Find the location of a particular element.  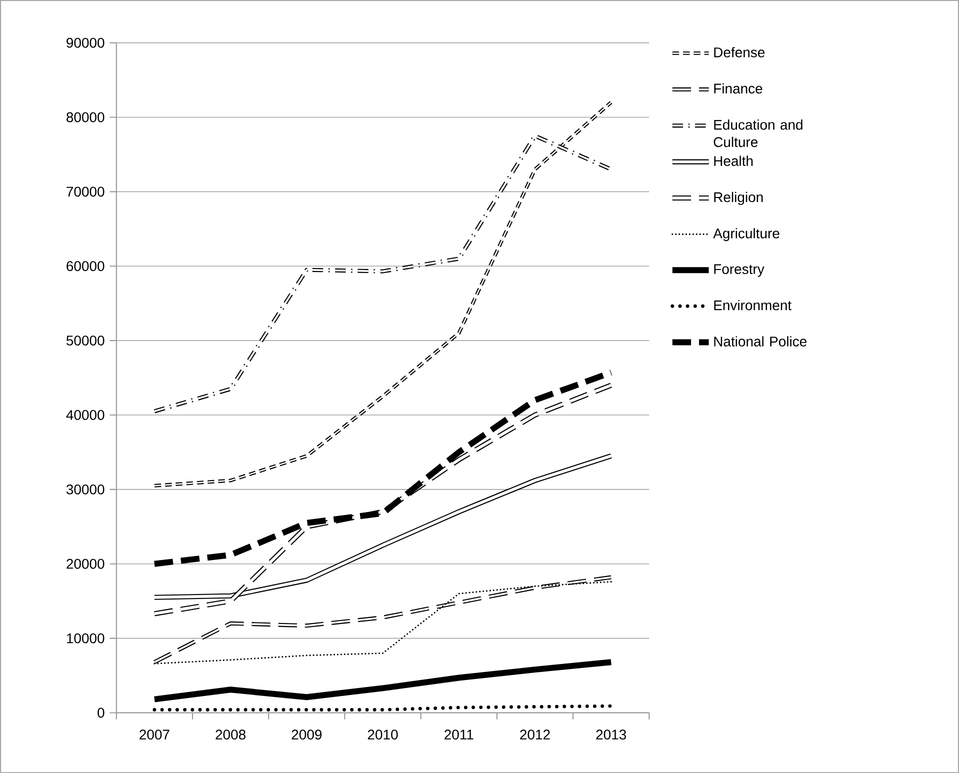

legend-label: Education and Culture is located at coordinates (758, 133).